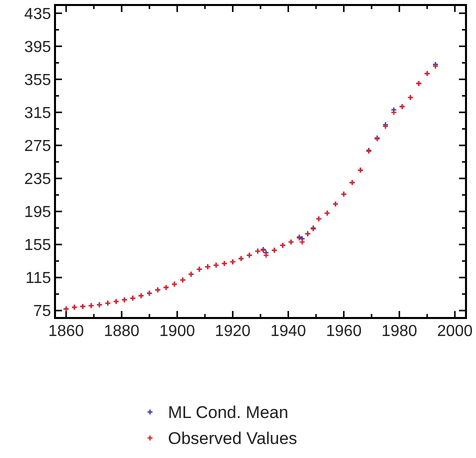 The height and width of the screenshot is (458, 476). Describe the element at coordinates (122, 331) in the screenshot. I see `x-tick-label: 1880` at that location.